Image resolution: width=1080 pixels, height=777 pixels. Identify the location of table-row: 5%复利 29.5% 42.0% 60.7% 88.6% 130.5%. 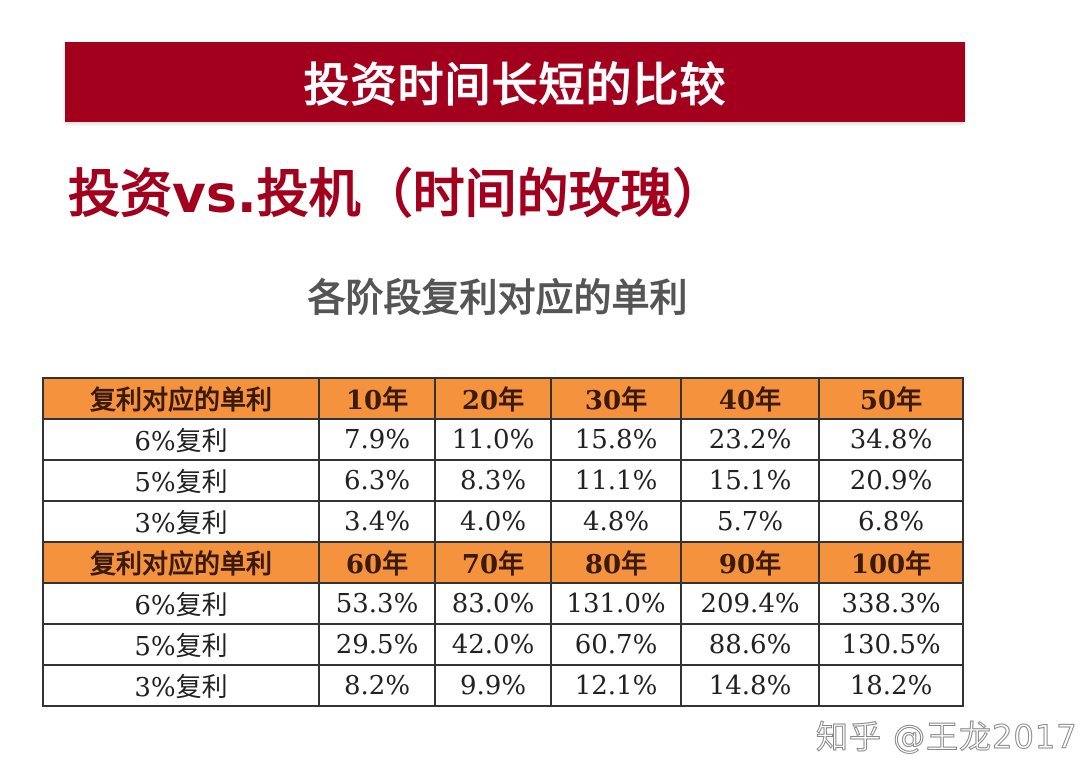
(503, 644).